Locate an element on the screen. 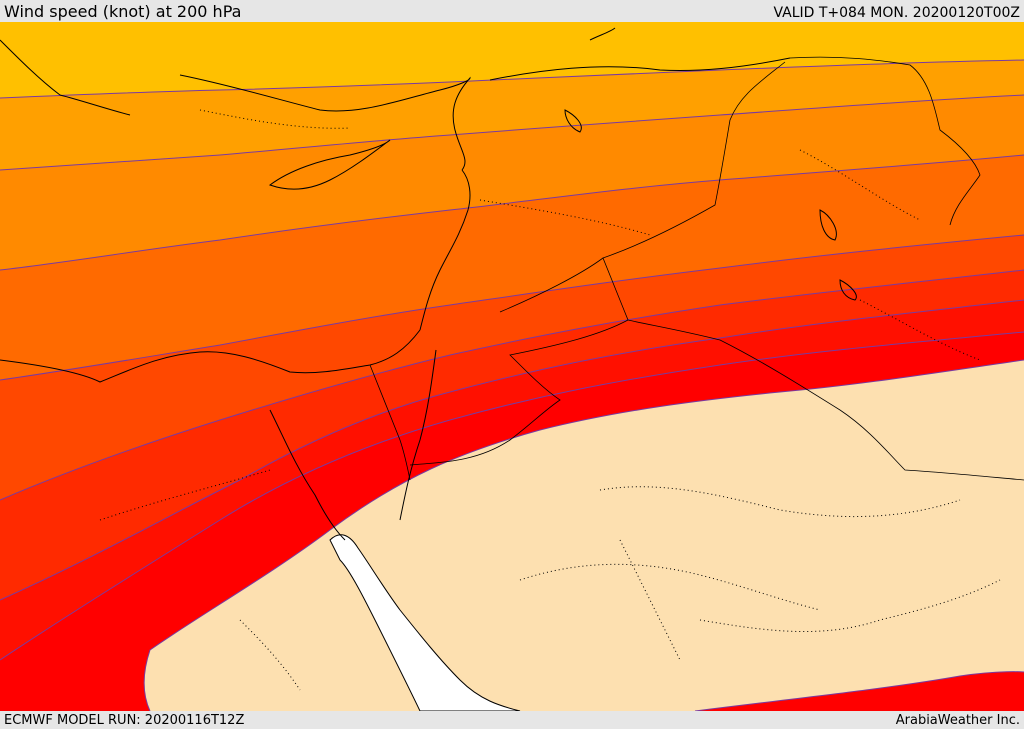  valid-time: VALID T+084 MON. 20200120T00Z is located at coordinates (896, 13).